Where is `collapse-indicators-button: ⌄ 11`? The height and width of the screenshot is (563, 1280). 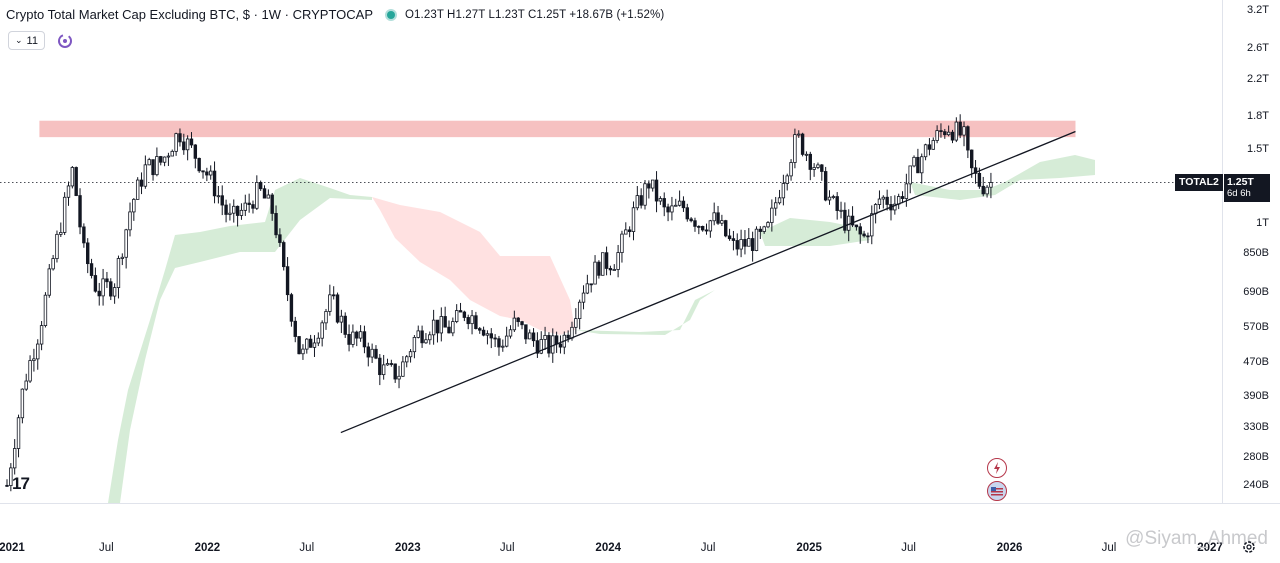 collapse-indicators-button: ⌄ 11 is located at coordinates (26, 40).